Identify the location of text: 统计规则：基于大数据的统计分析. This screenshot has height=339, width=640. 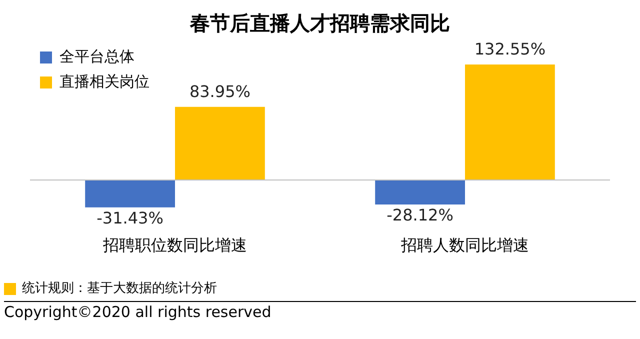
(119, 288).